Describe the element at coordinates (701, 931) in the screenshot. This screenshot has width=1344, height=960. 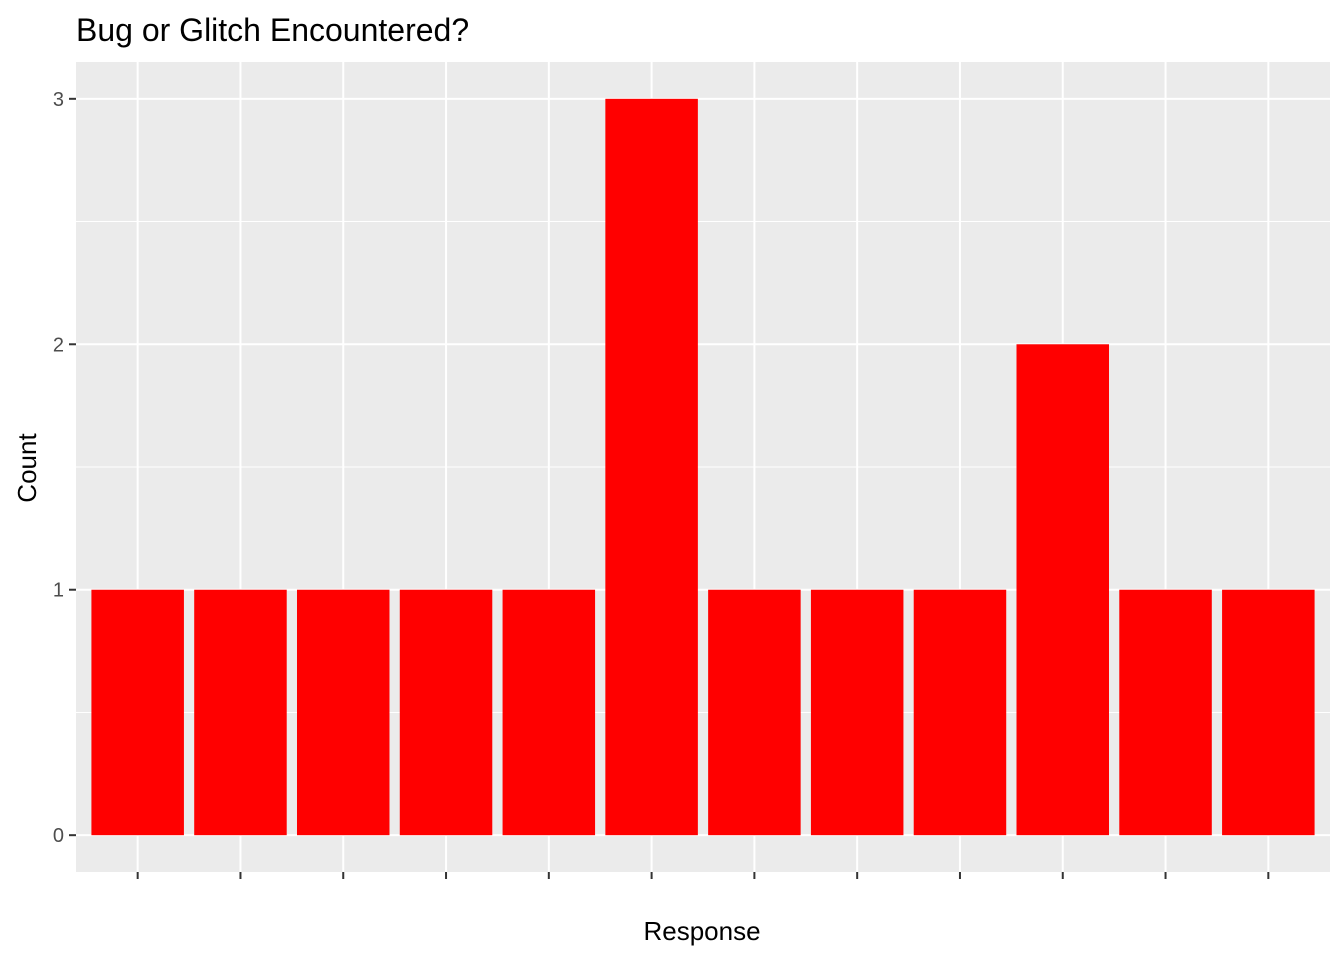
I see `x-axis-title: Response` at that location.